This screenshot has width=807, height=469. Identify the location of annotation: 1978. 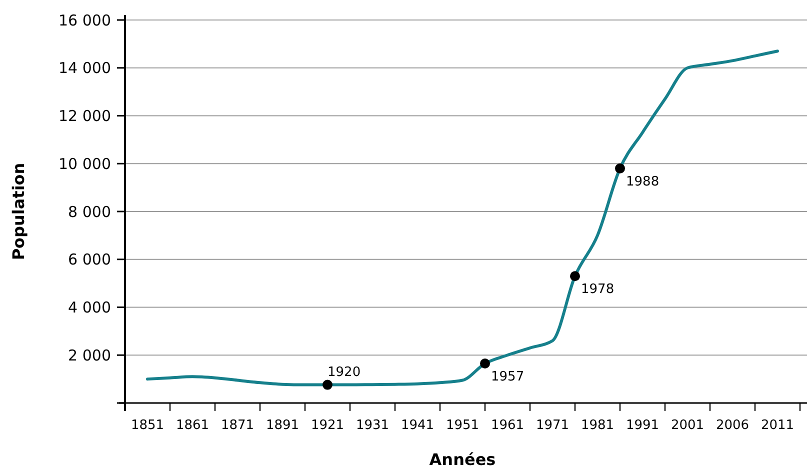
(597, 290).